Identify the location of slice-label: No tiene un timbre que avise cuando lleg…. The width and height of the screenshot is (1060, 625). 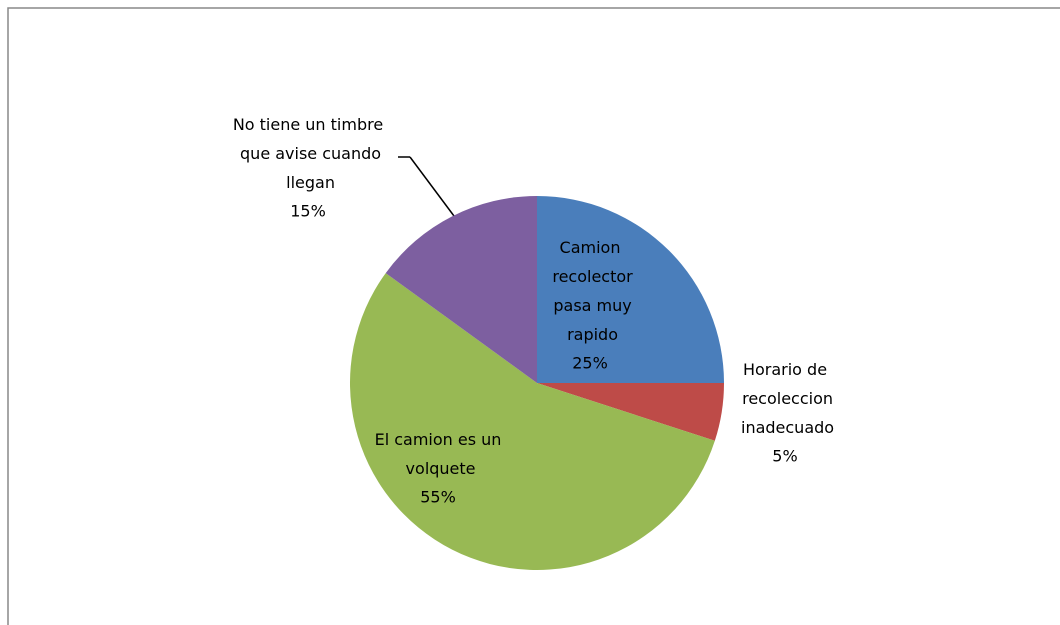
(308, 153).